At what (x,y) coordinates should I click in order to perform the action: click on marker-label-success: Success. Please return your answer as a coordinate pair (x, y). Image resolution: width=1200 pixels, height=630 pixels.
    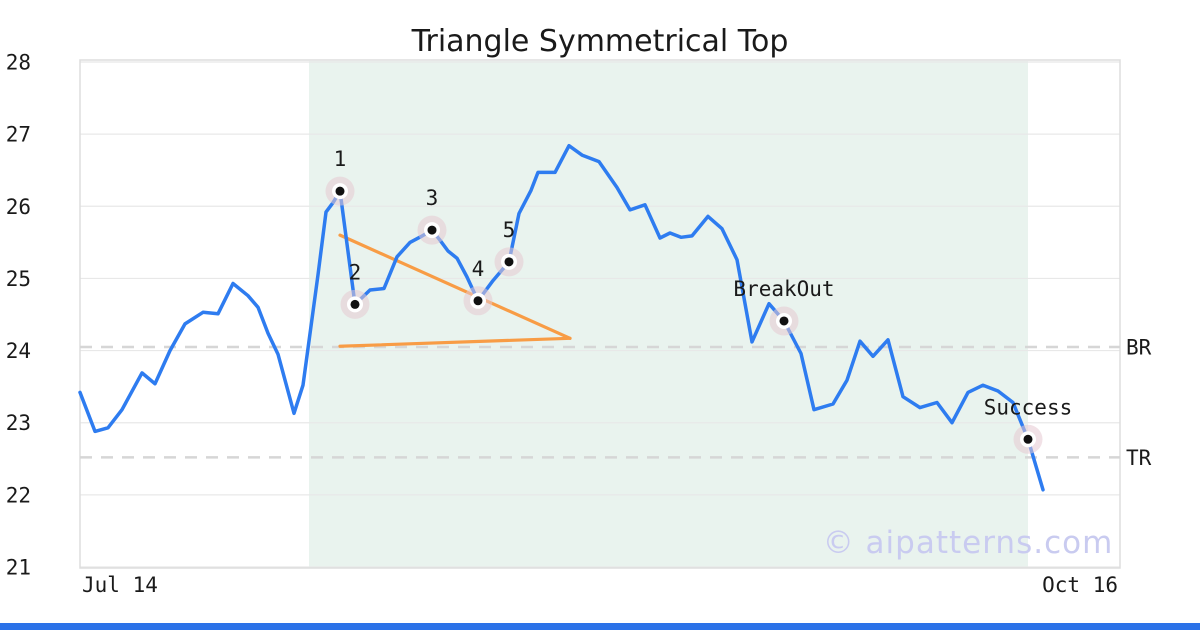
    Looking at the image, I should click on (1028, 407).